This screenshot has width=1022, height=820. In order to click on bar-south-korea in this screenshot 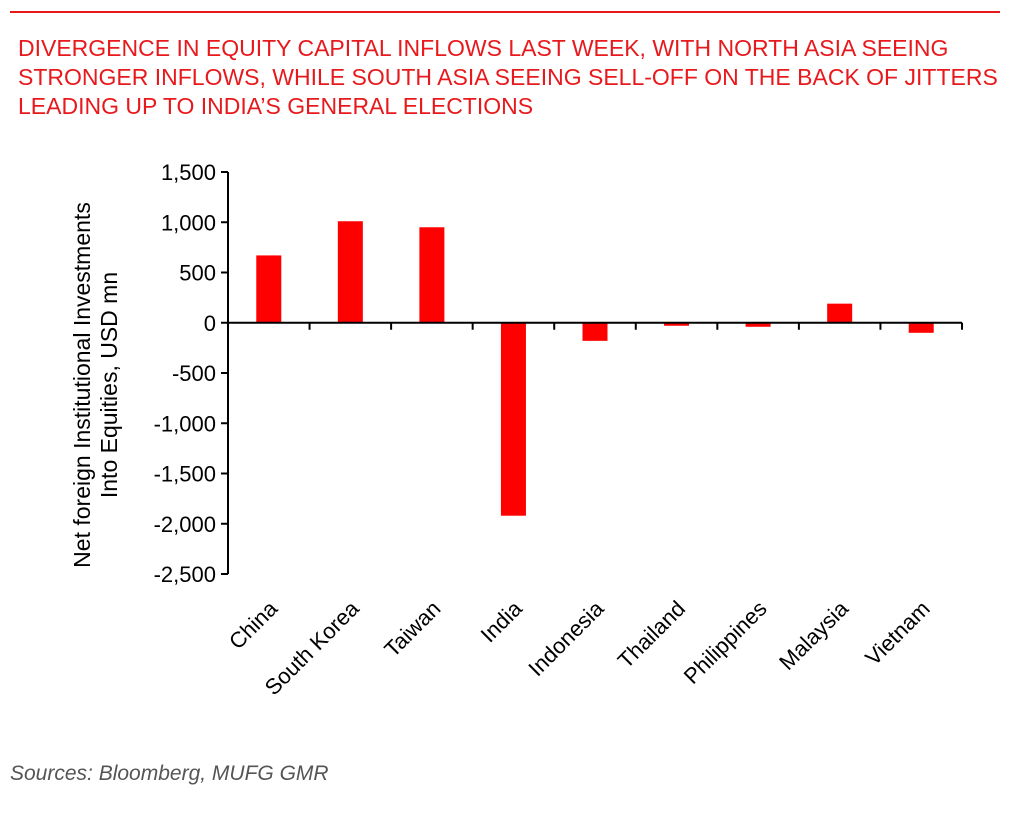, I will do `click(350, 272)`.